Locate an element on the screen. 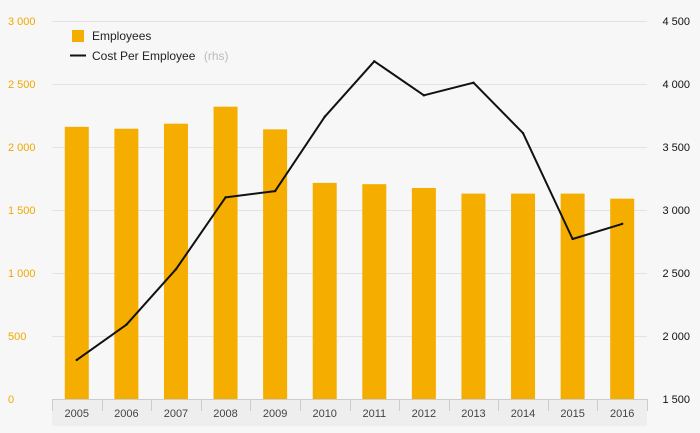 Image resolution: width=700 pixels, height=433 pixels. employees-bar-2011 is located at coordinates (374, 291).